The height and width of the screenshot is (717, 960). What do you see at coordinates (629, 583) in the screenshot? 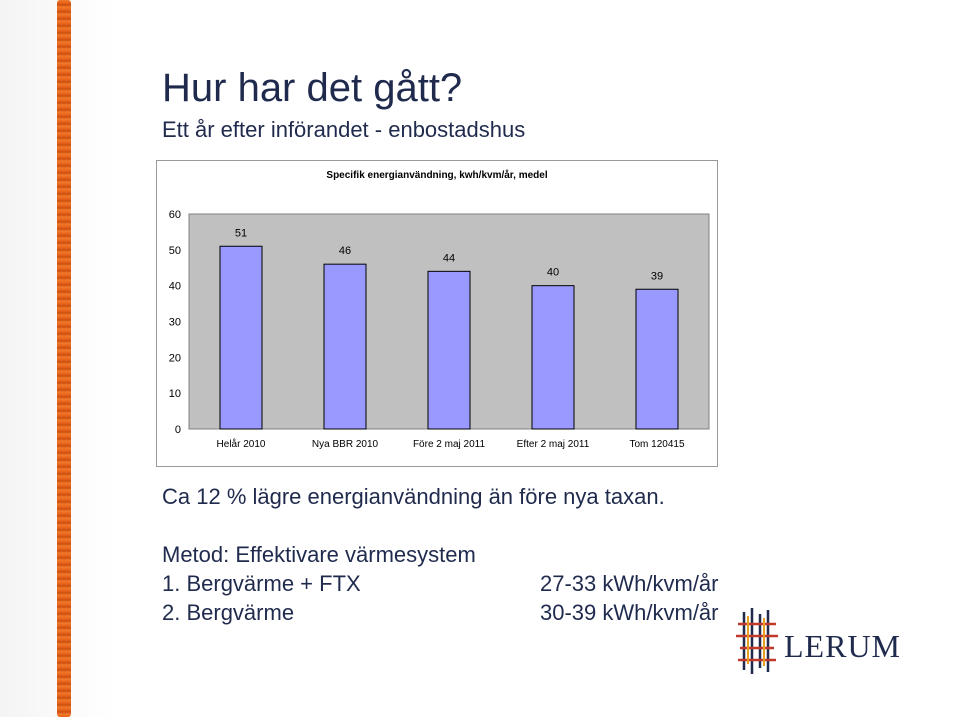
I see `method-1-range: 27-33 kWh/kvm/år` at bounding box center [629, 583].